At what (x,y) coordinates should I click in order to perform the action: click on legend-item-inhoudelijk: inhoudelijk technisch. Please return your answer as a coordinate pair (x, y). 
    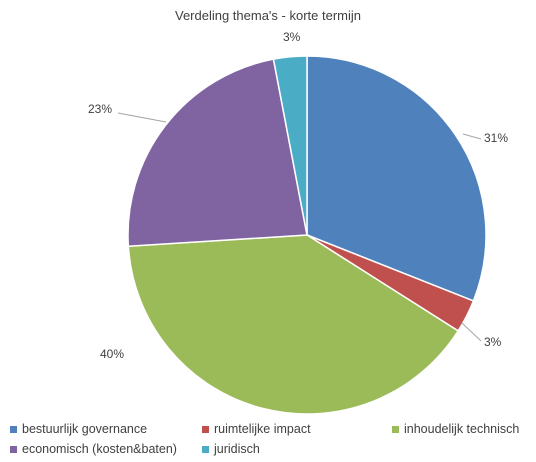
    Looking at the image, I should click on (455, 429).